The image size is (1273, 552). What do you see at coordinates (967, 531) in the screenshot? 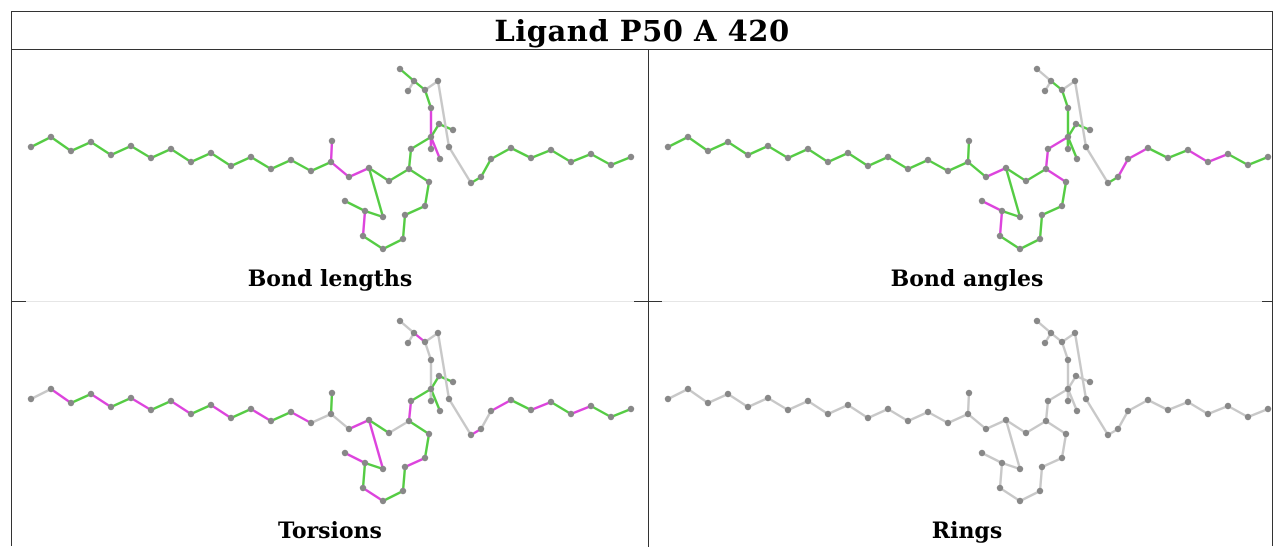
I see `panel-caption: Rings` at bounding box center [967, 531].